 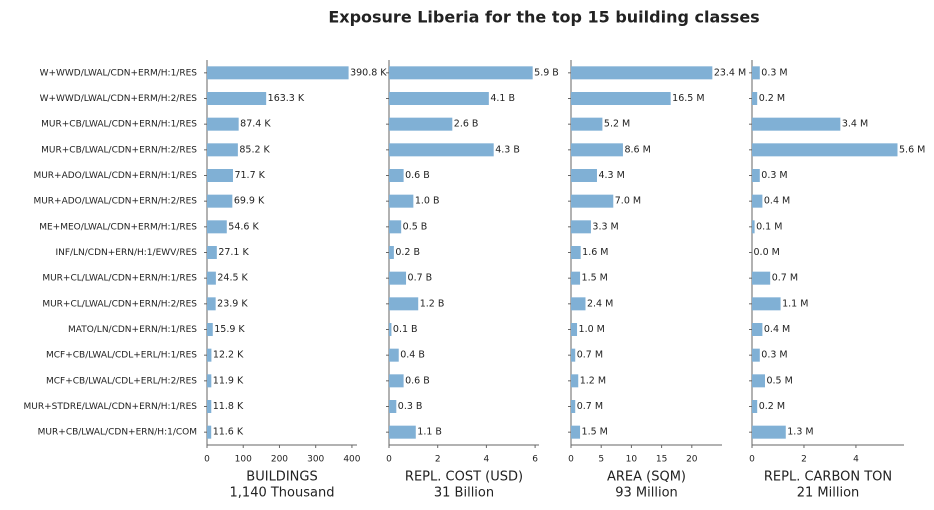 What do you see at coordinates (207, 460) in the screenshot?
I see `x-tick-label: 0` at bounding box center [207, 460].